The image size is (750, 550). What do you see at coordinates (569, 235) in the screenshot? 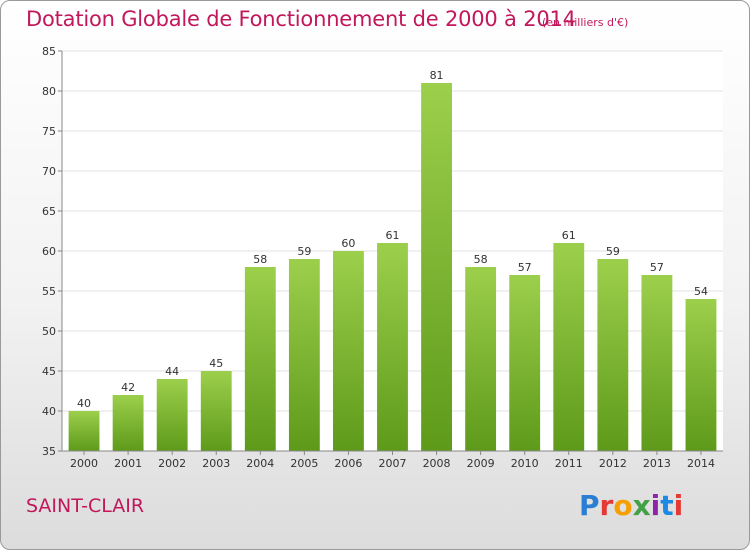
I see `value-label-2011: 61` at bounding box center [569, 235].